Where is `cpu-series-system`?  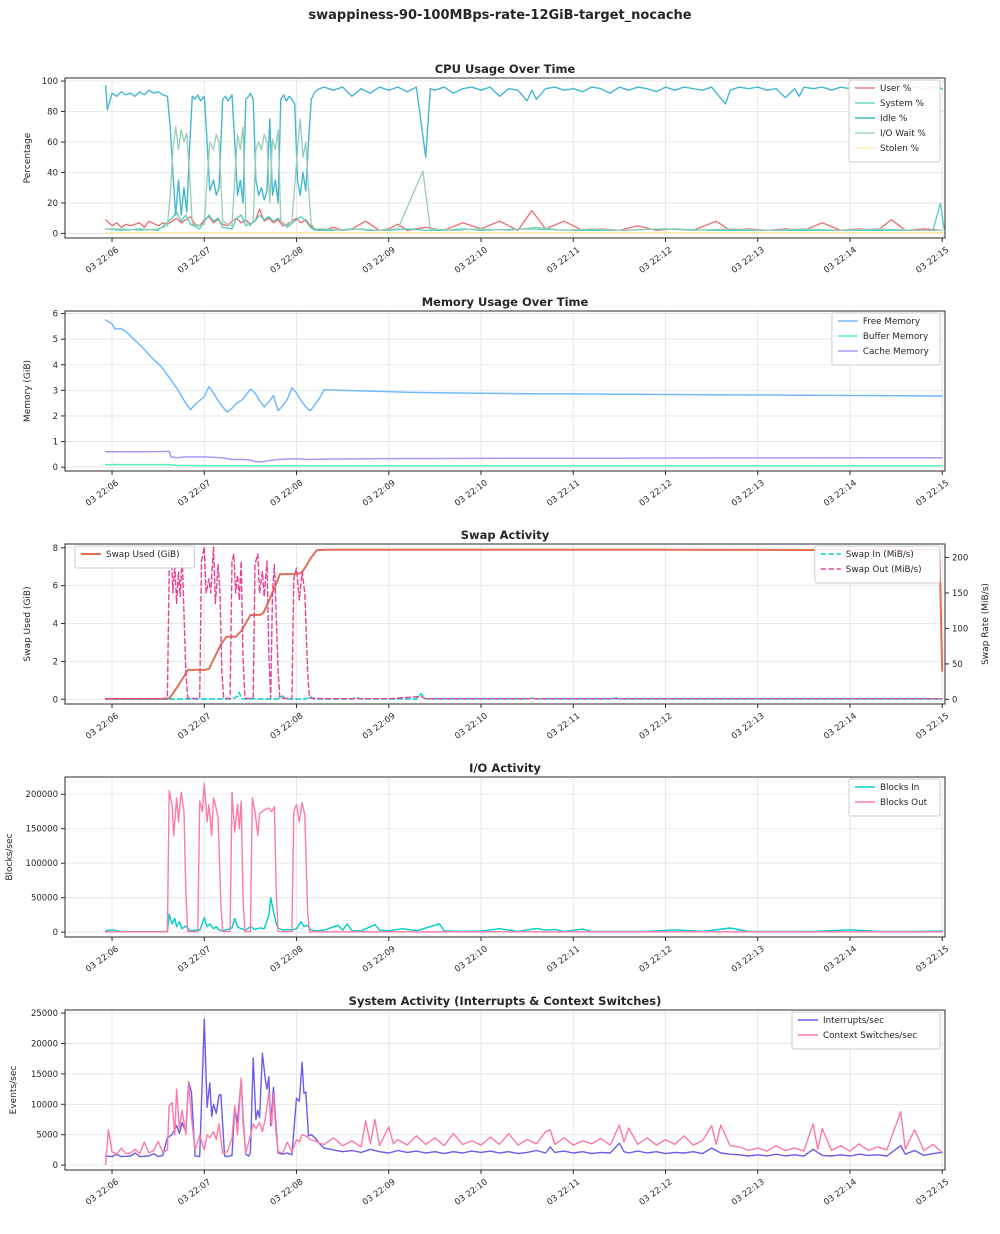
cpu-series-system is located at coordinates (524, 217).